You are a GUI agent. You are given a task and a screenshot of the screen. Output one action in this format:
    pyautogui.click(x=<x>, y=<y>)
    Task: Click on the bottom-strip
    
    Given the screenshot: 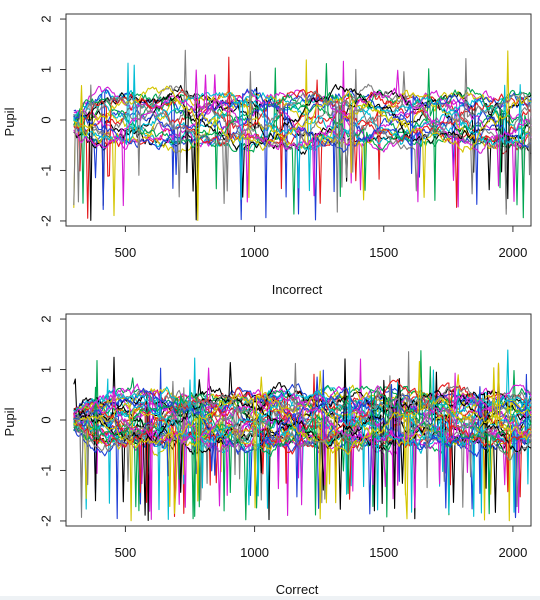 What is the action you would take?
    pyautogui.click(x=270, y=598)
    